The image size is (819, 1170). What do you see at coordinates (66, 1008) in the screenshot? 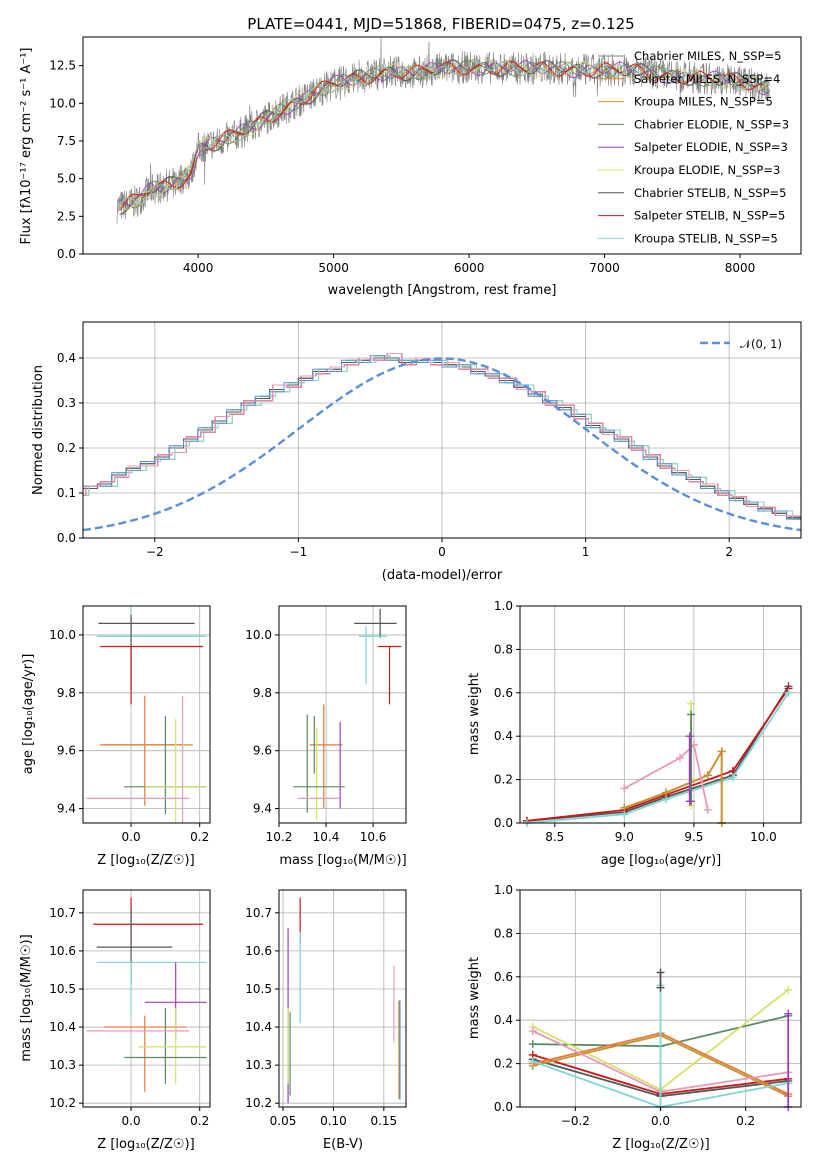
I see `mass-vs-z-y-ticks: 10.2 10.3 10.4 10.5 10.6 10.7` at bounding box center [66, 1008].